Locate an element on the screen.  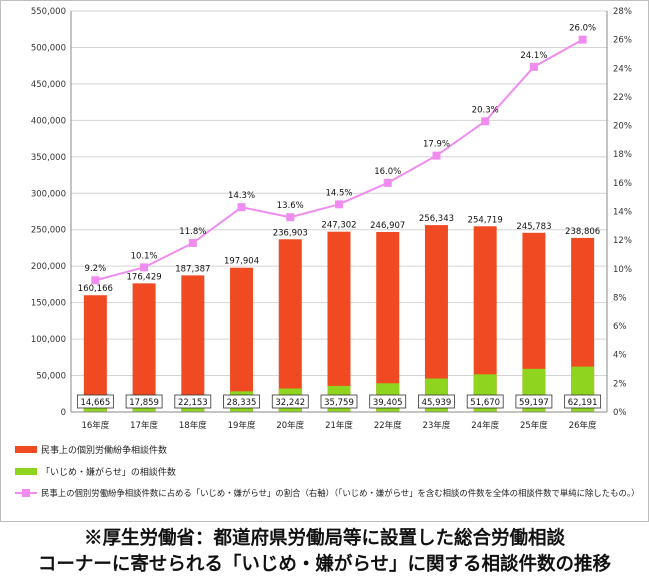
data-label-total: 176,429 is located at coordinates (144, 277).